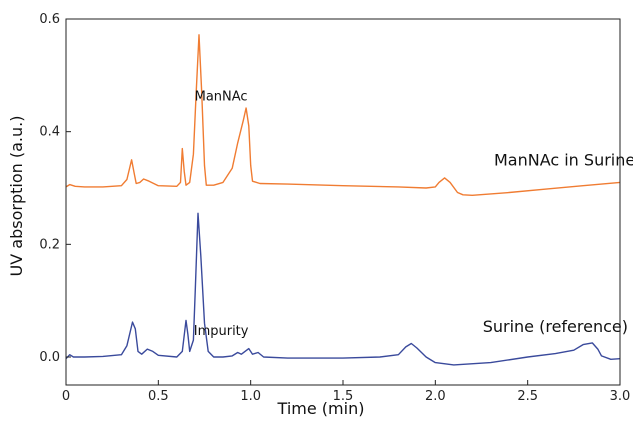 This screenshot has height=421, width=633. Describe the element at coordinates (49, 244) in the screenshot. I see `y-tick-label: 0.2` at that location.